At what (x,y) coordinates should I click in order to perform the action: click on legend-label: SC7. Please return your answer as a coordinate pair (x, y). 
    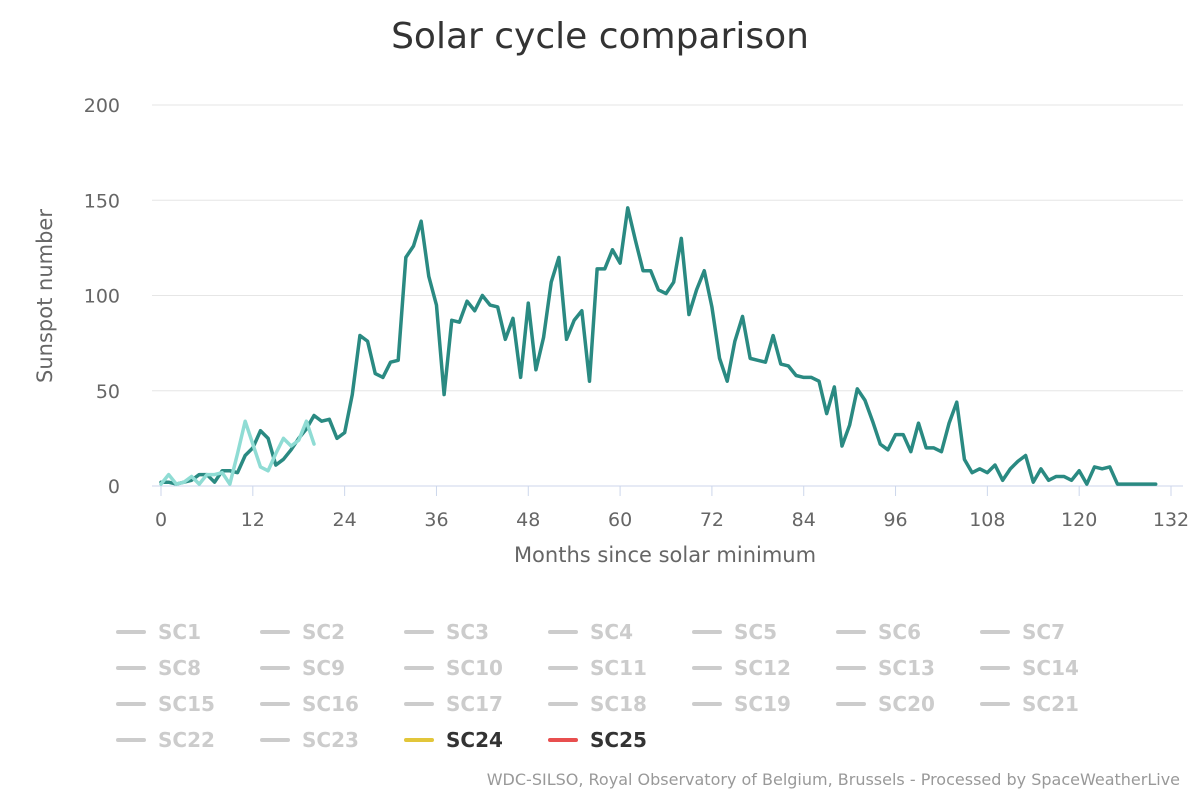
    Looking at the image, I should click on (1043, 632).